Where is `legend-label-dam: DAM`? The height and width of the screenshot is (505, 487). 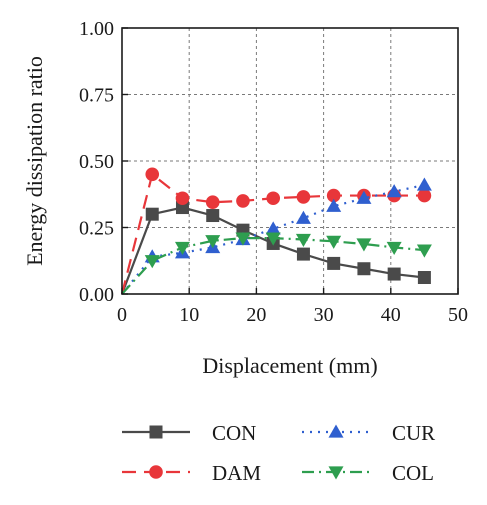
legend-label-dam: DAM is located at coordinates (236, 473).